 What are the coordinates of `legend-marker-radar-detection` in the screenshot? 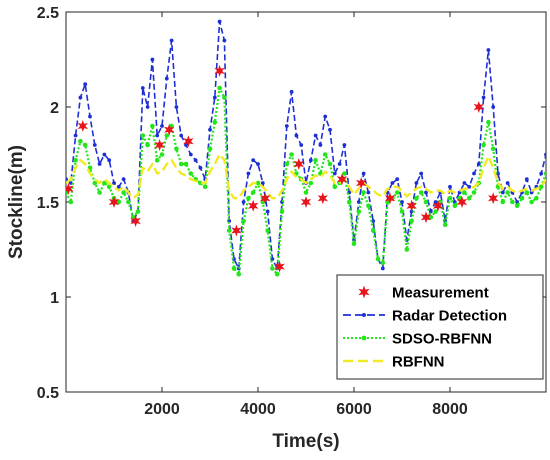 It's located at (364, 315).